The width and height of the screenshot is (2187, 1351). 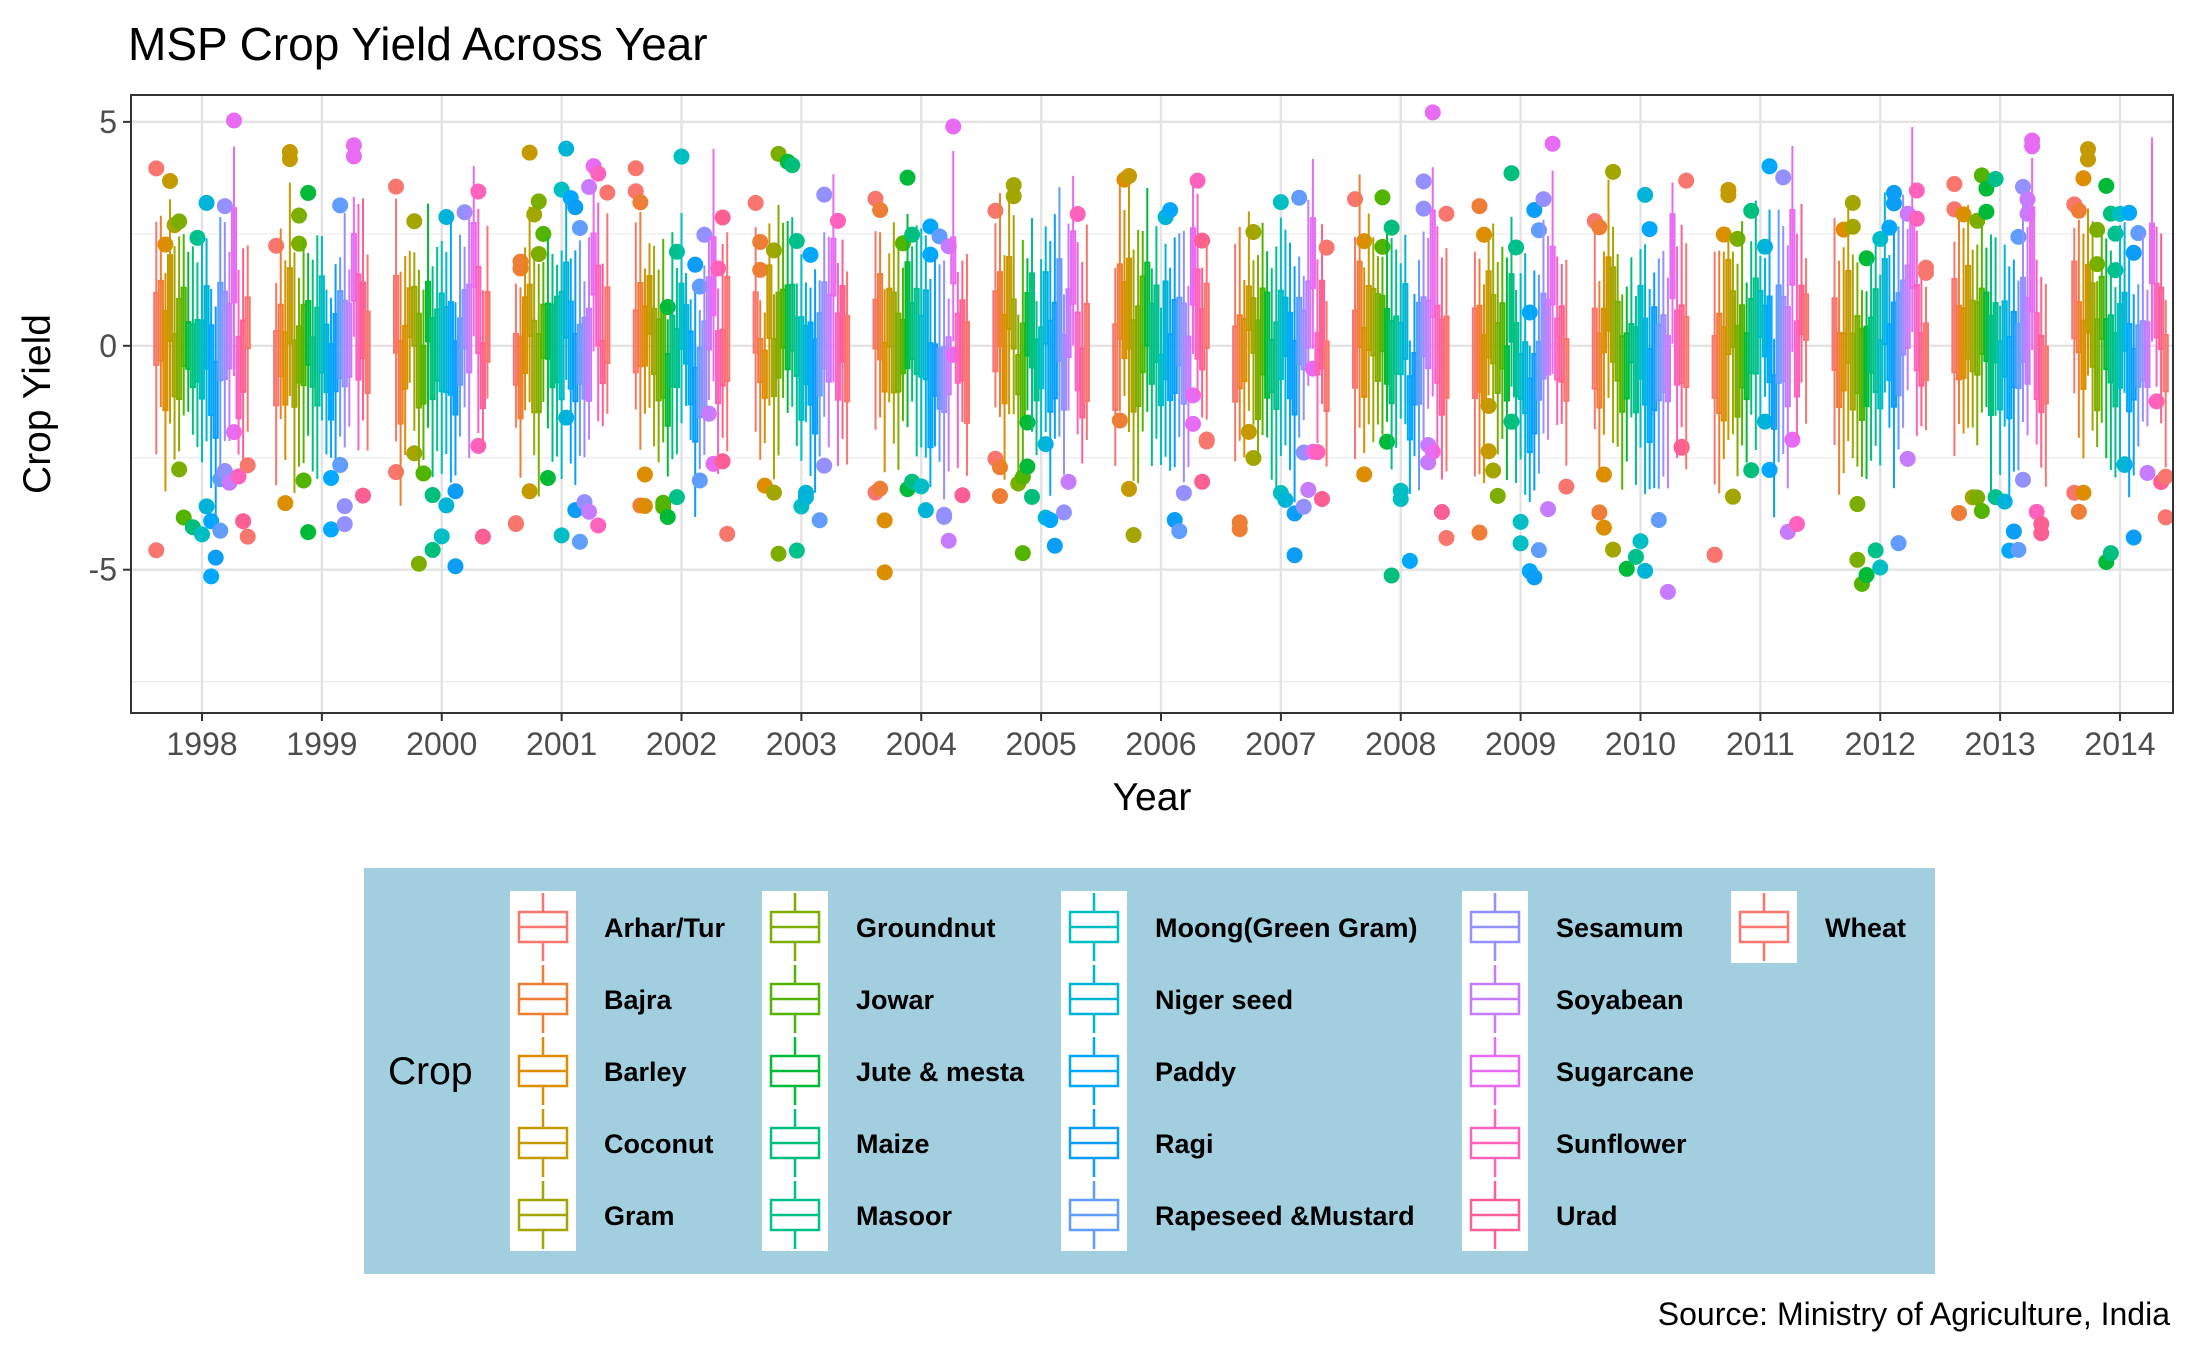 I want to click on x-tick-label: 2009, so click(x=1520, y=744).